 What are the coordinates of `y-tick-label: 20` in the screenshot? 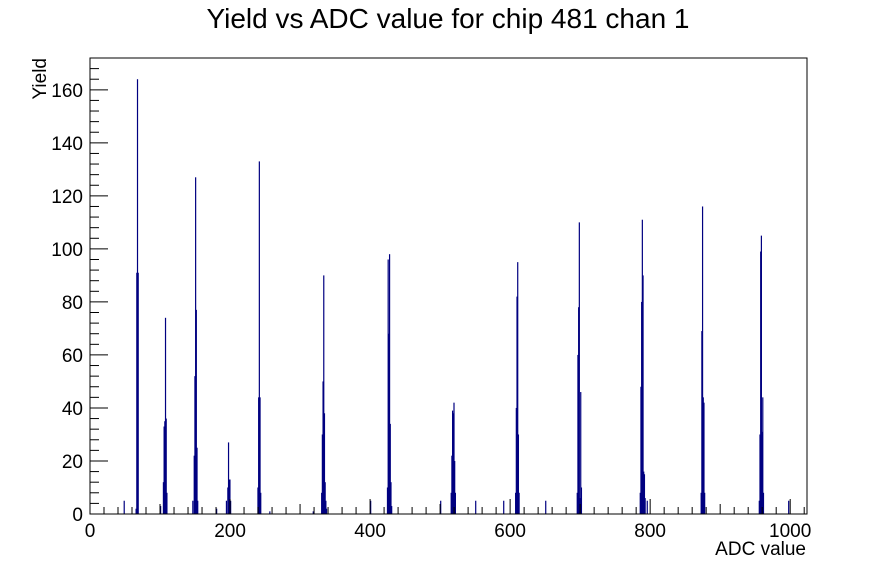 It's located at (72, 462).